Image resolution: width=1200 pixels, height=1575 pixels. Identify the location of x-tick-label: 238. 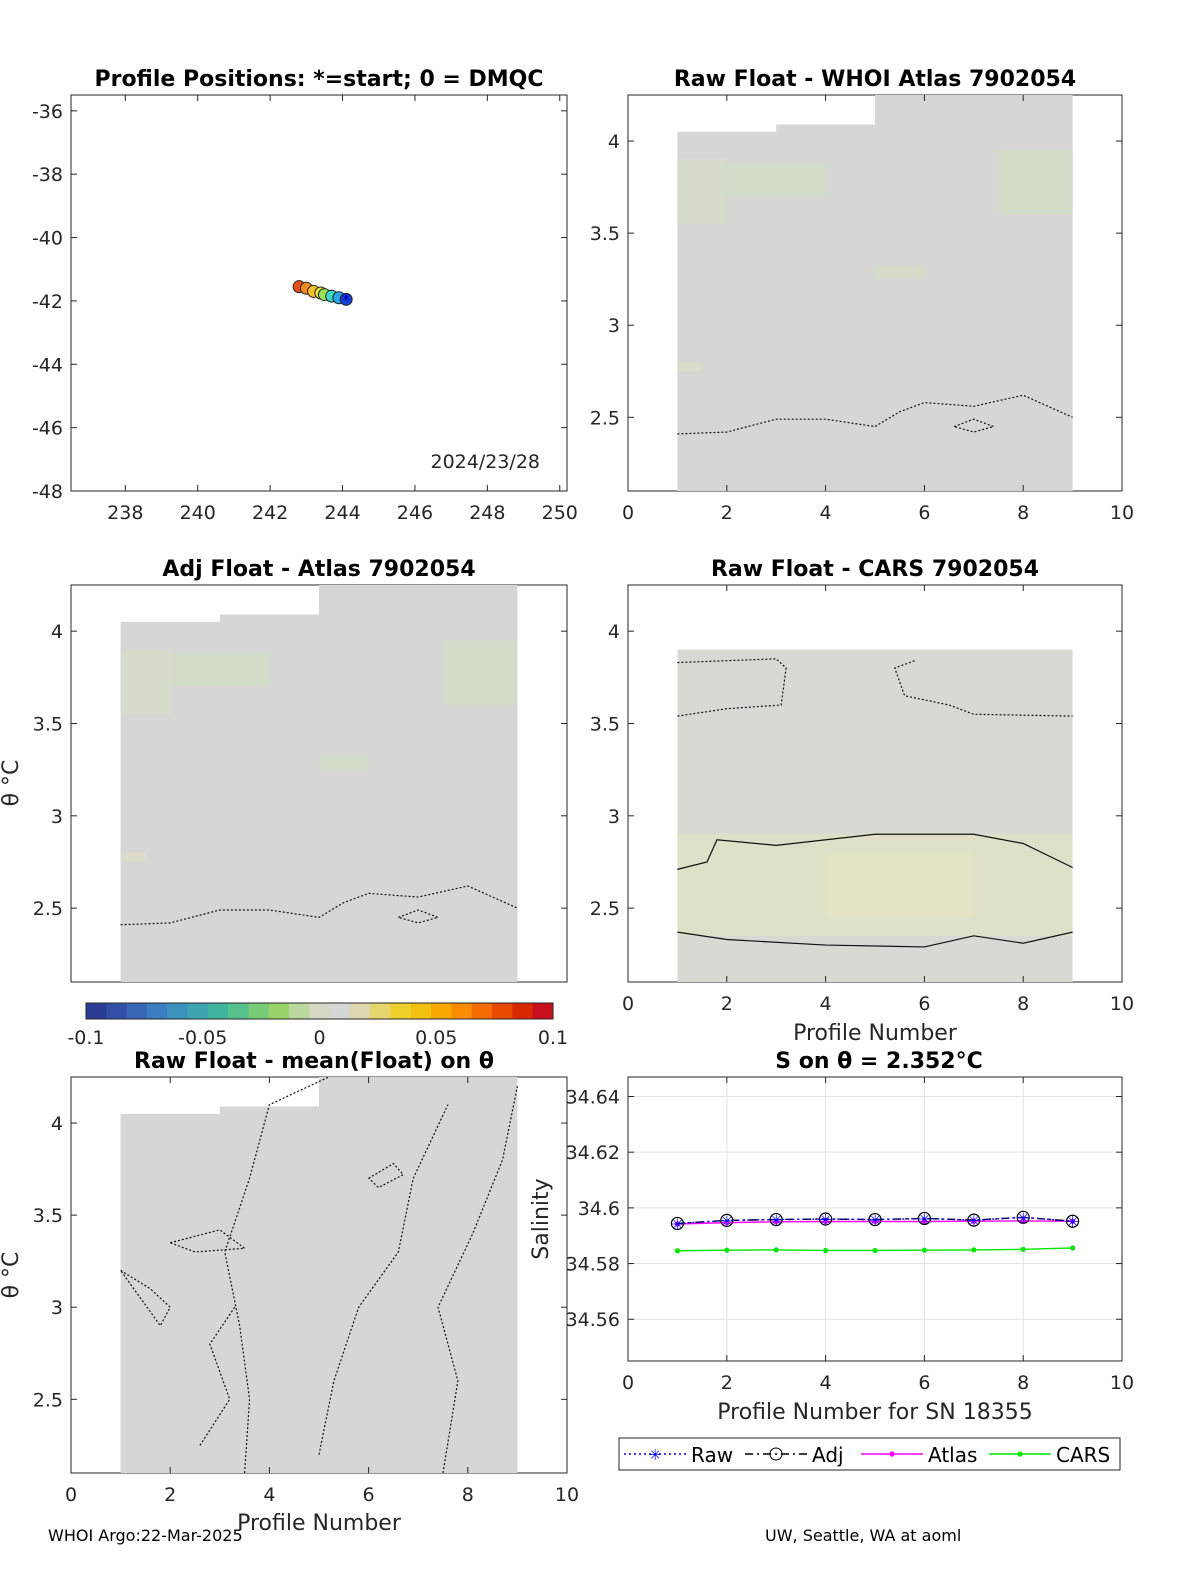
(125, 513).